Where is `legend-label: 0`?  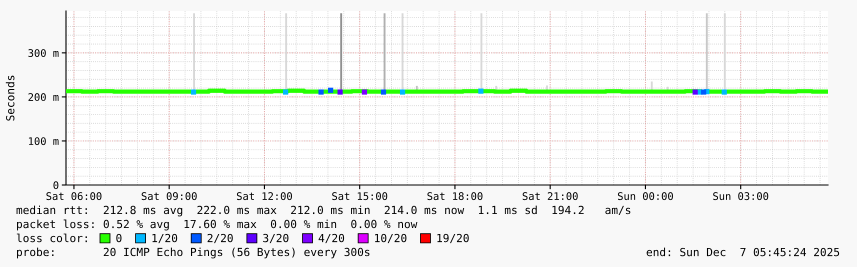
legend-label: 0 is located at coordinates (119, 238).